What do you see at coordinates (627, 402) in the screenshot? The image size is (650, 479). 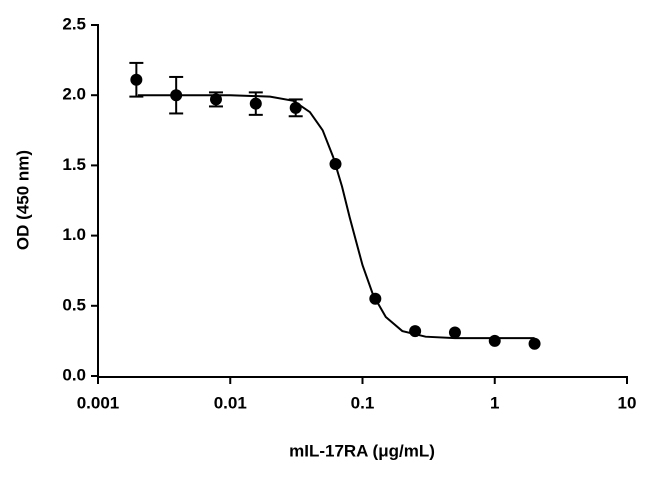 I see `x-tick-label: 10` at bounding box center [627, 402].